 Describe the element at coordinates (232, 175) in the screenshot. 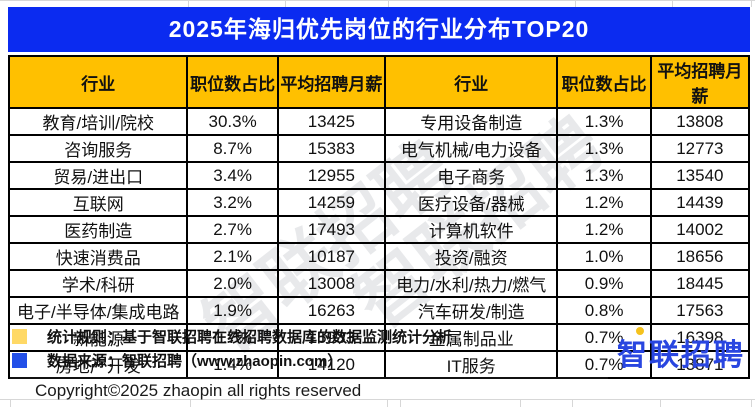

I see `cell-pct: 3.4%` at that location.